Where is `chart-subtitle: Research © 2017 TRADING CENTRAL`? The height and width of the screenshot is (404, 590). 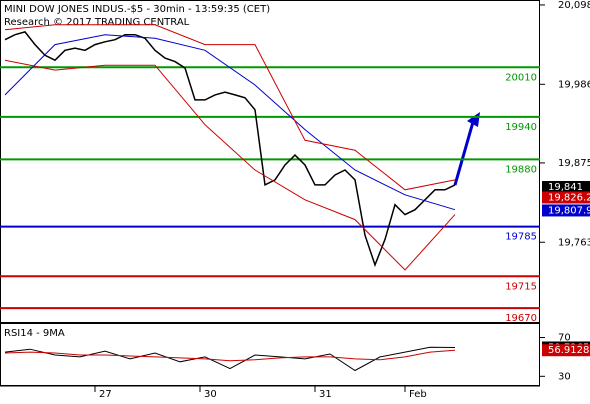 chart-subtitle: Research © 2017 TRADING CENTRAL is located at coordinates (97, 22).